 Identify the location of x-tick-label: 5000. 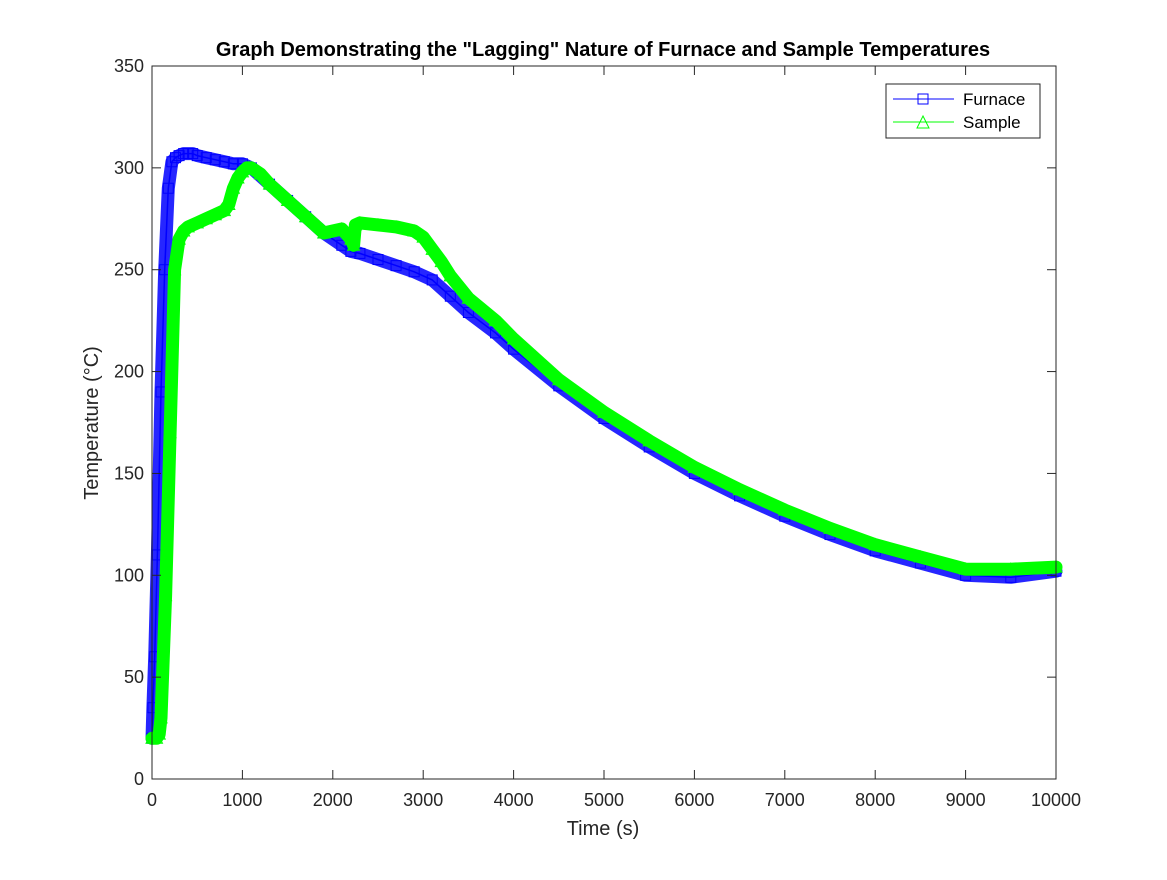
(604, 800).